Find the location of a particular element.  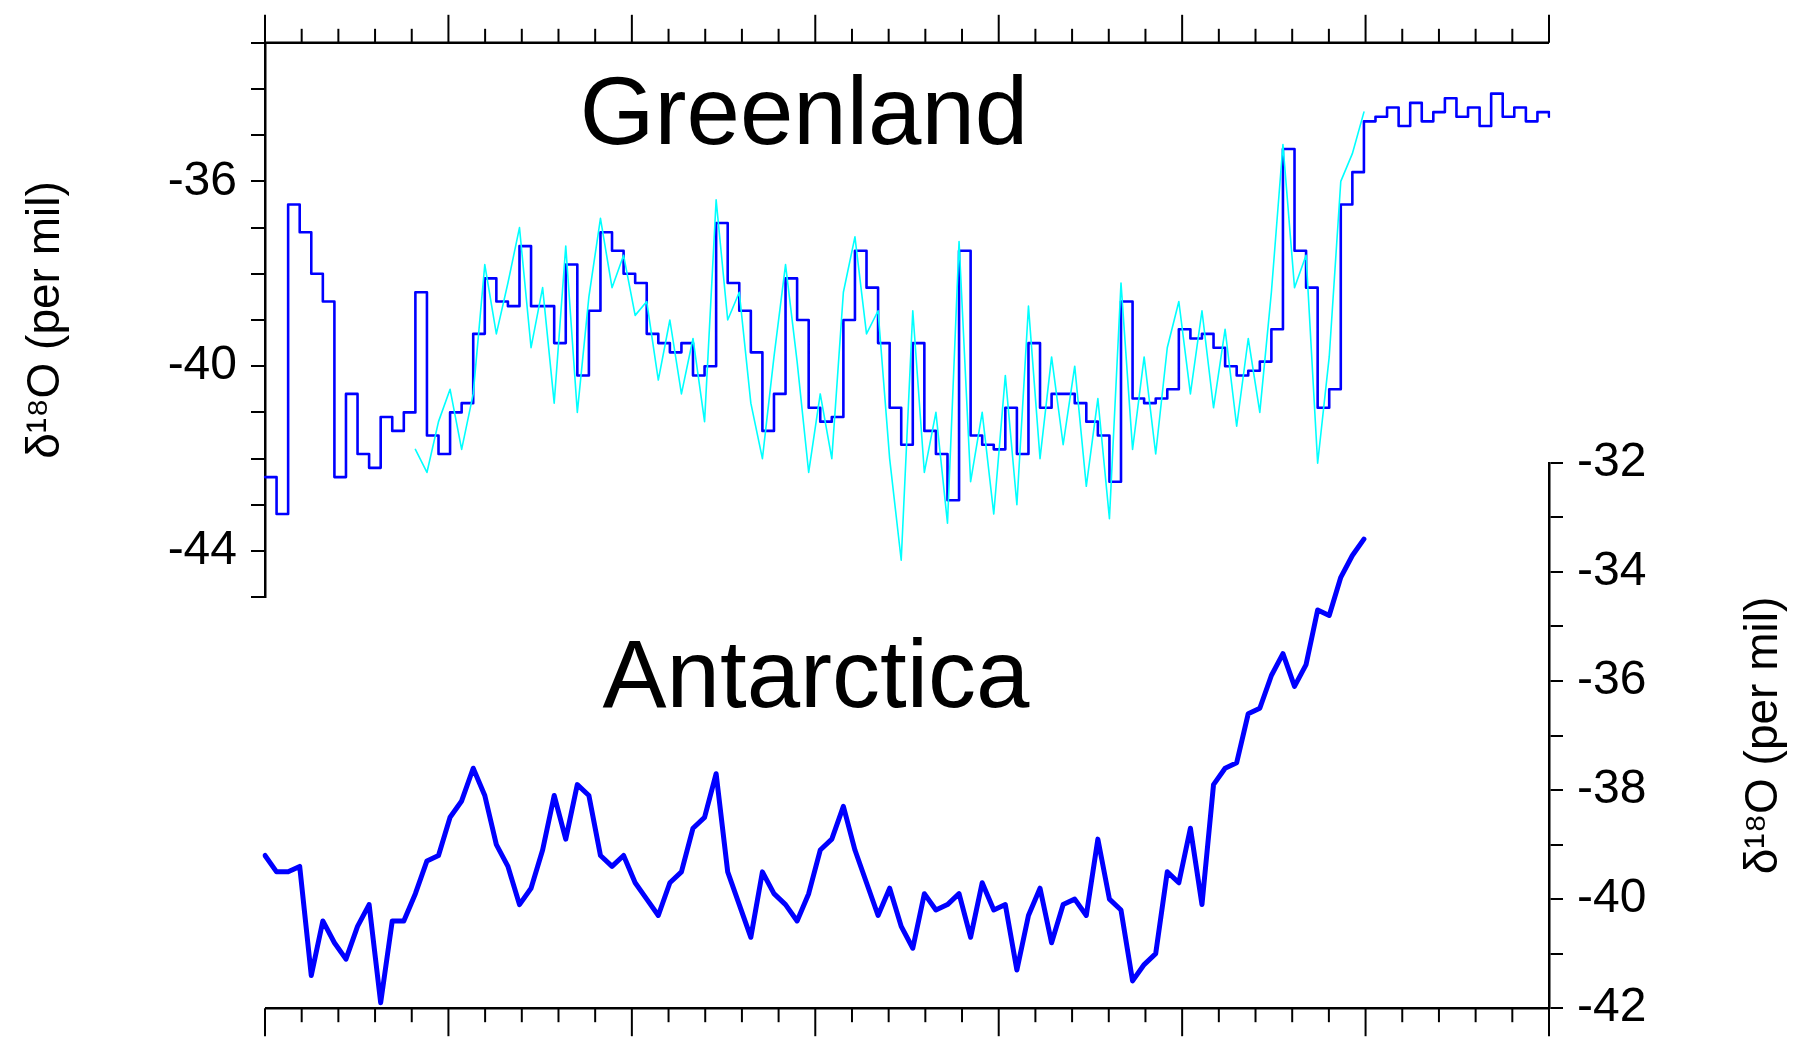

y-tick-label: -44 is located at coordinates (202, 548).